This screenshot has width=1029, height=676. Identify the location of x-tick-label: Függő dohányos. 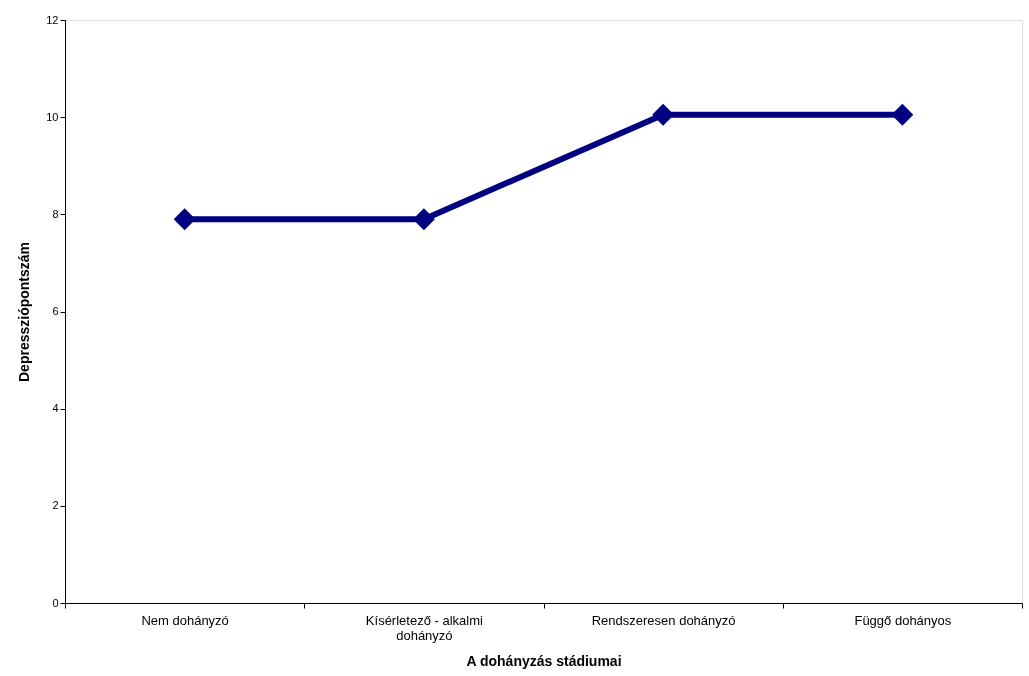
(903, 620).